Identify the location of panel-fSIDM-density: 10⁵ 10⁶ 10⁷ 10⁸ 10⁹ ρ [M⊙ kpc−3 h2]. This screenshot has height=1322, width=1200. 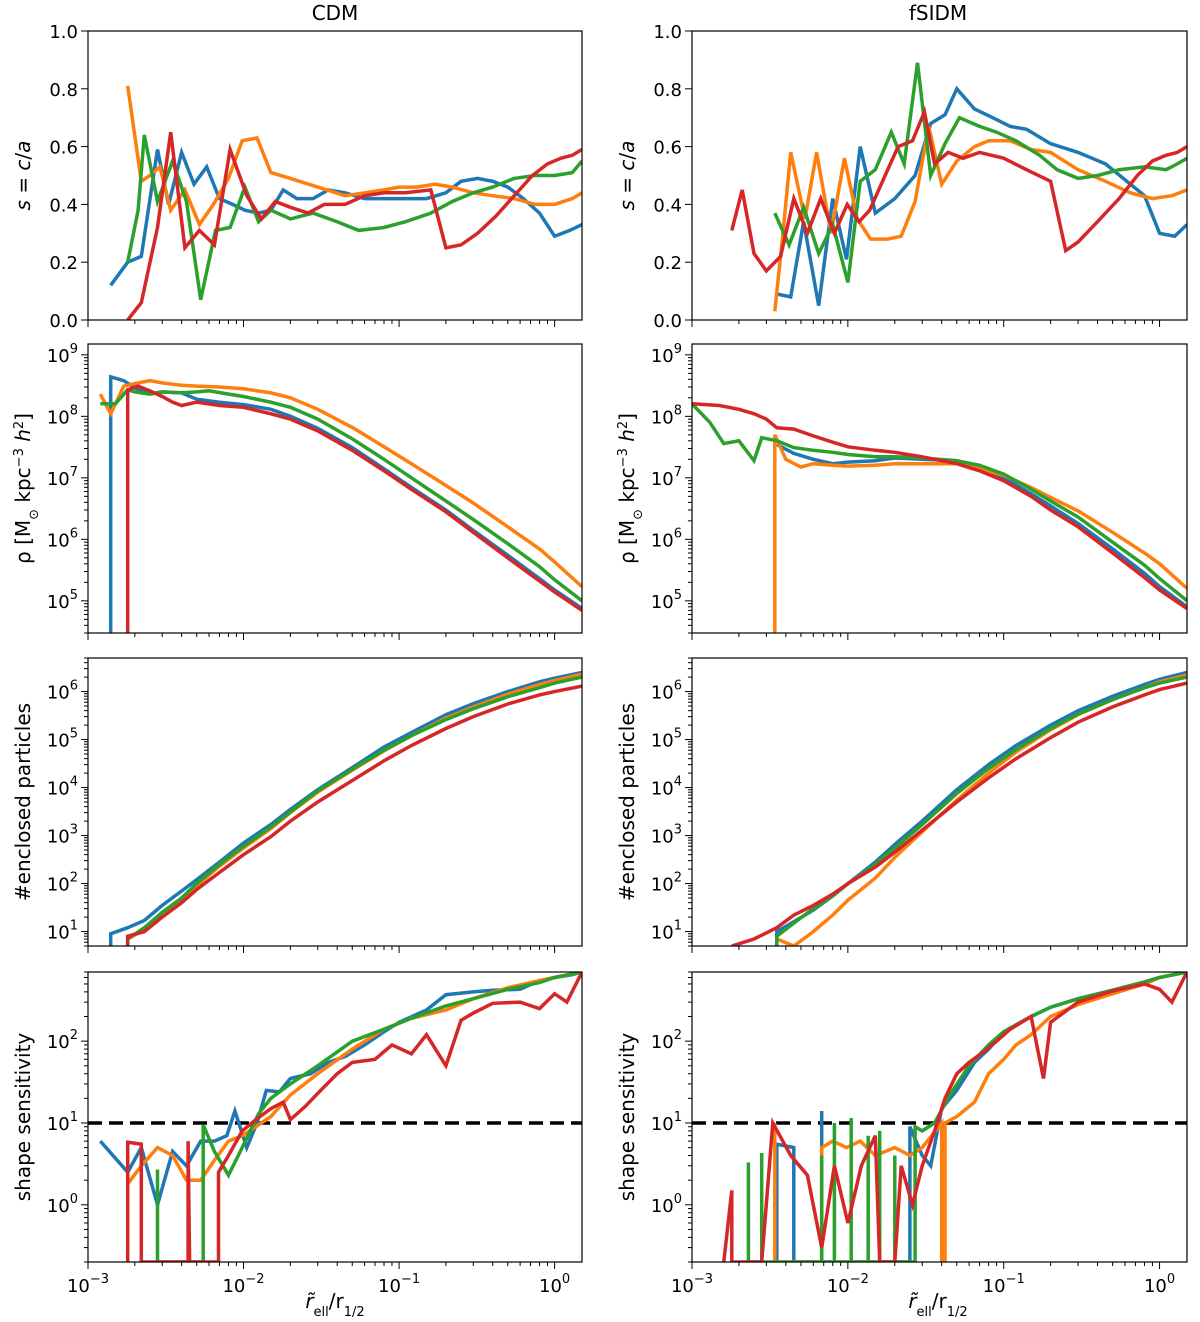
(901, 491).